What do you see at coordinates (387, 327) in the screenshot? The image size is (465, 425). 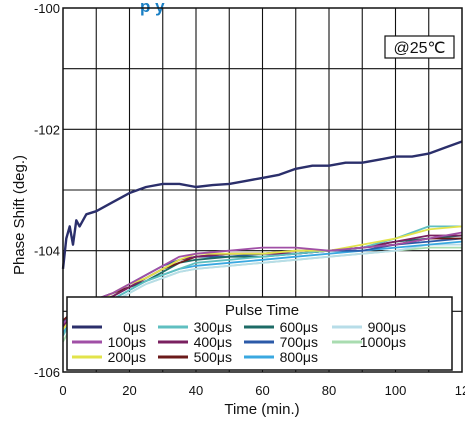 I see `legend-label: 900μs` at bounding box center [387, 327].